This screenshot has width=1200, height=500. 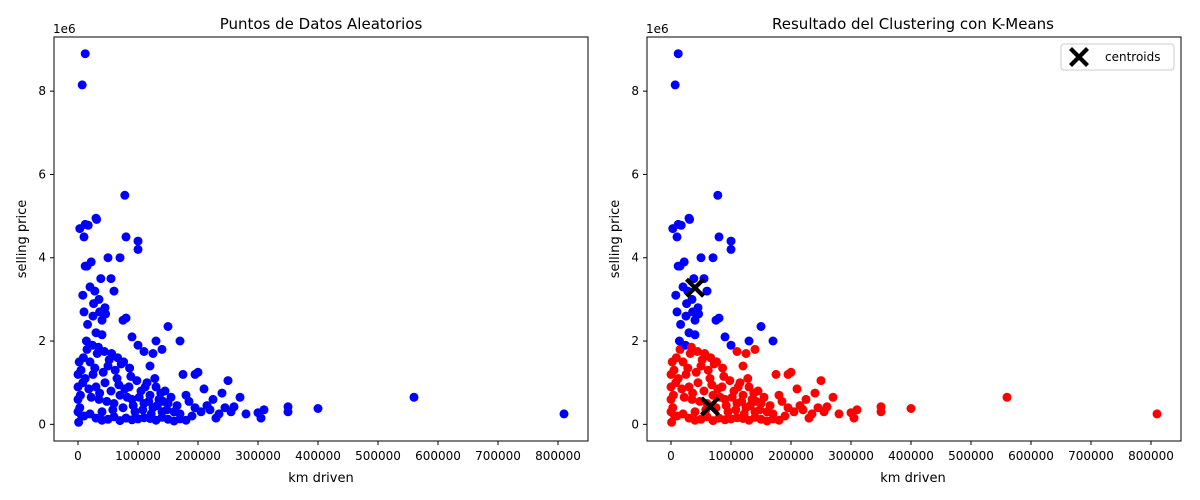 I want to click on y-axis-ticks: 0 2 4 6 8, so click(x=639, y=257).